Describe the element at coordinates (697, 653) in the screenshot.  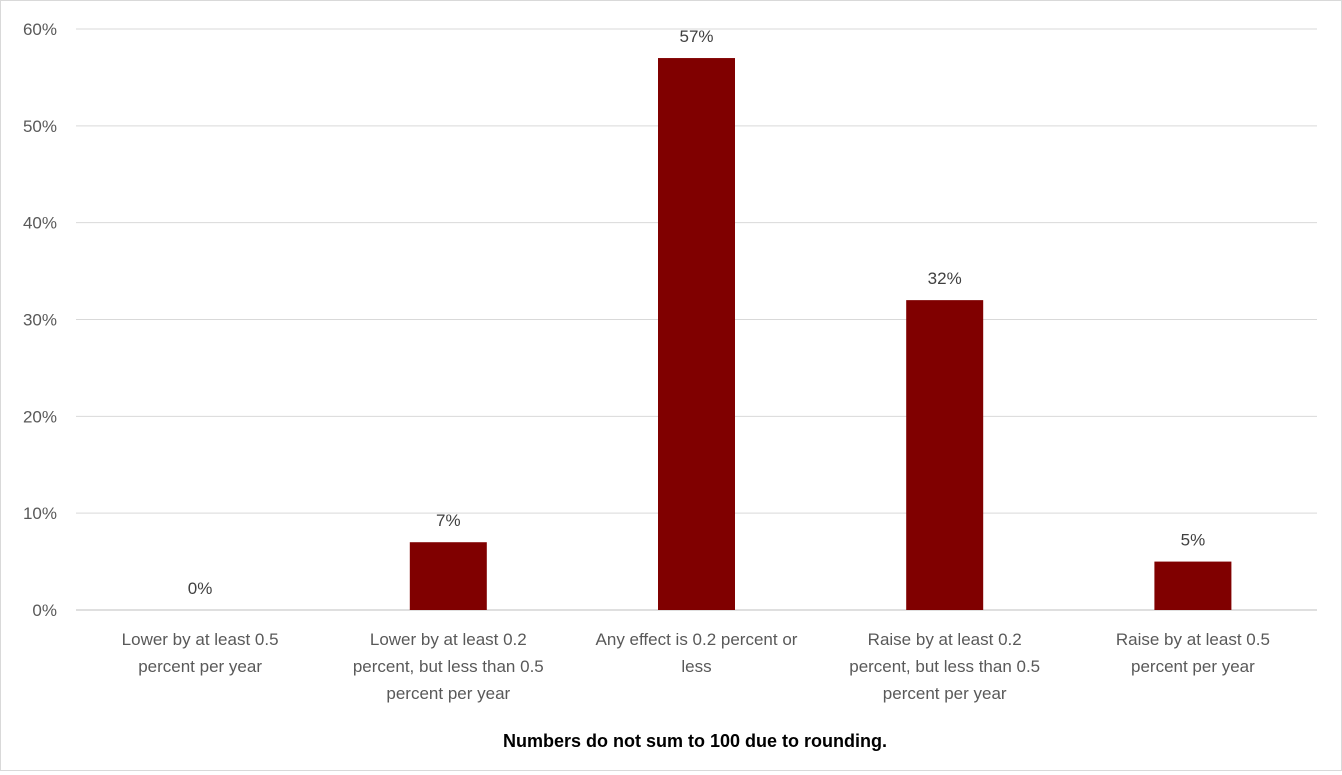
I see `category-label: Any effect is 0.2 percent or less` at that location.